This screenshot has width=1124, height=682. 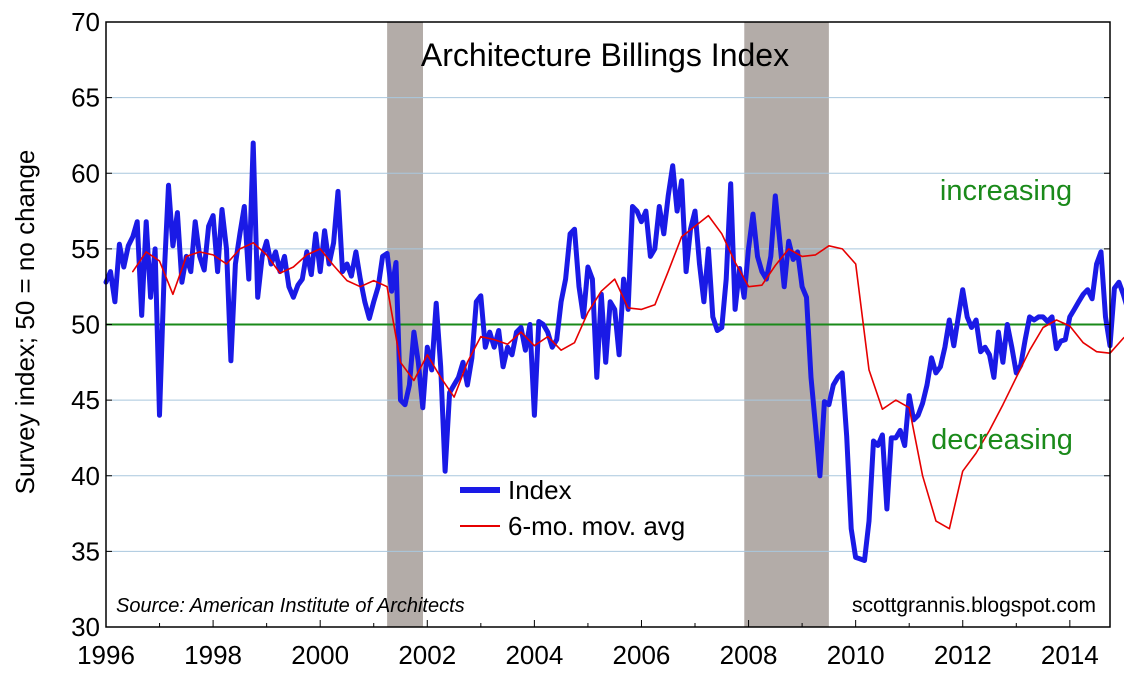 I want to click on x-tick-label-2008: 2008, so click(x=749, y=655).